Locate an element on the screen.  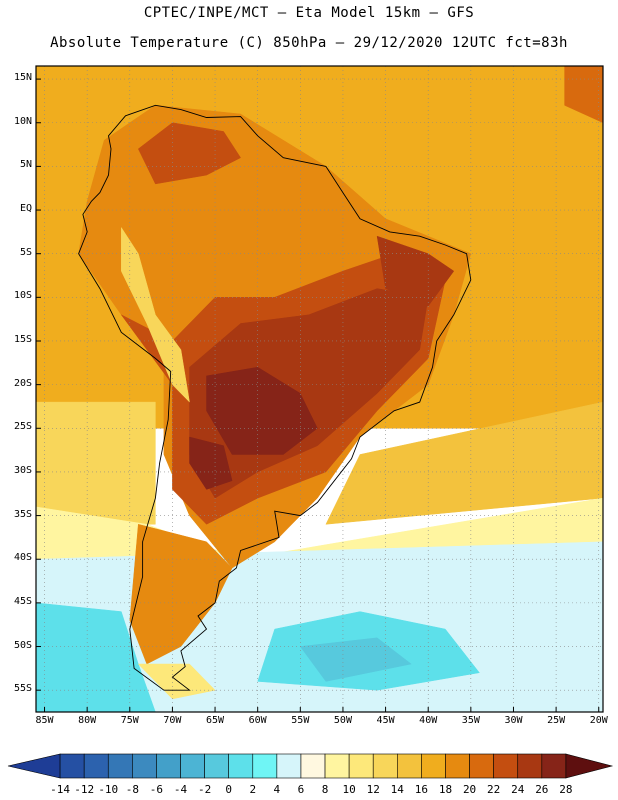
temp-region-cordoba-core is located at coordinates (211, 463).